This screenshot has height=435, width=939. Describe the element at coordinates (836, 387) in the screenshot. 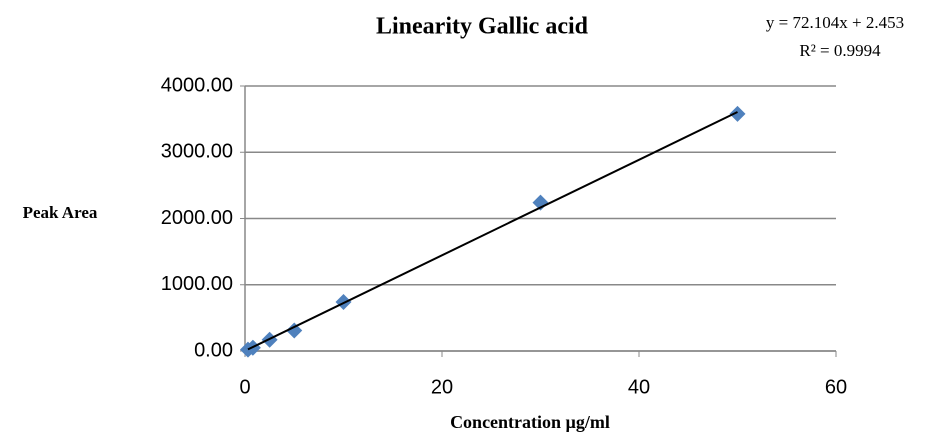

I see `x-tick-label: 60` at that location.